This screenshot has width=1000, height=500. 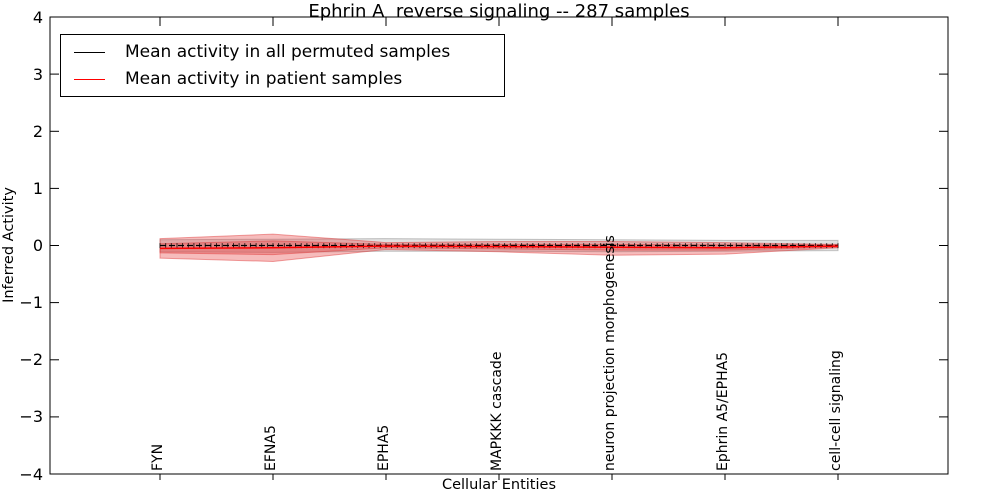 I want to click on x-tick-label: cell-cell signaling, so click(x=836, y=410).